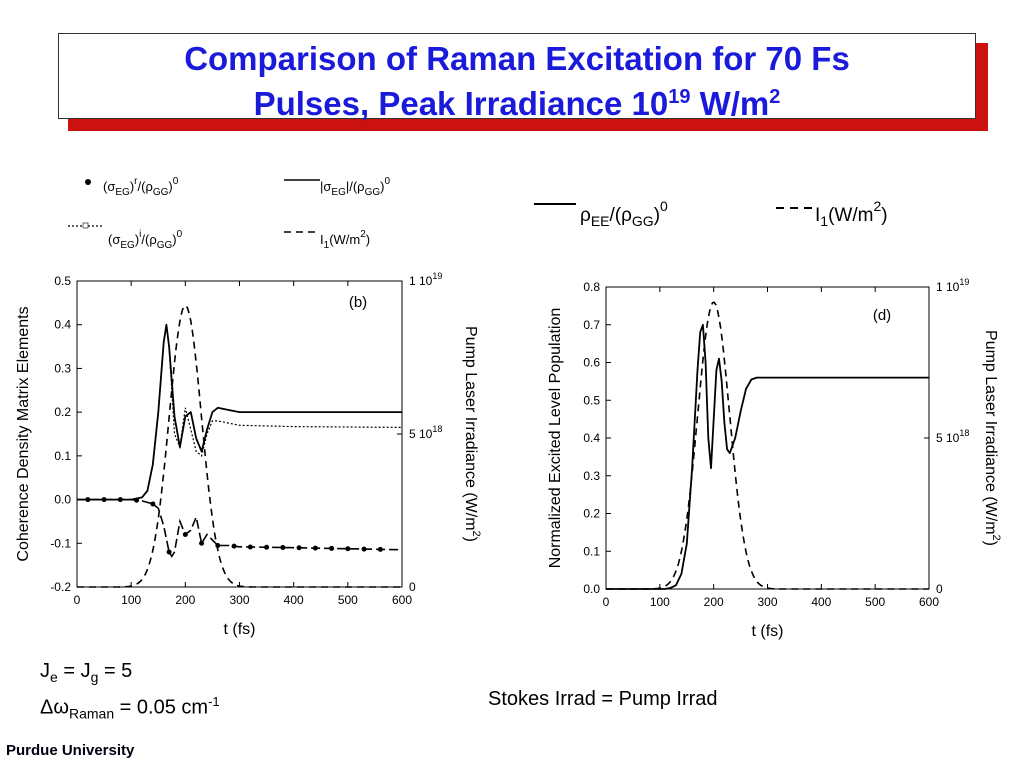  What do you see at coordinates (603, 699) in the screenshot?
I see `stokes-note: Stokes Irrad = Pump Irrad` at bounding box center [603, 699].